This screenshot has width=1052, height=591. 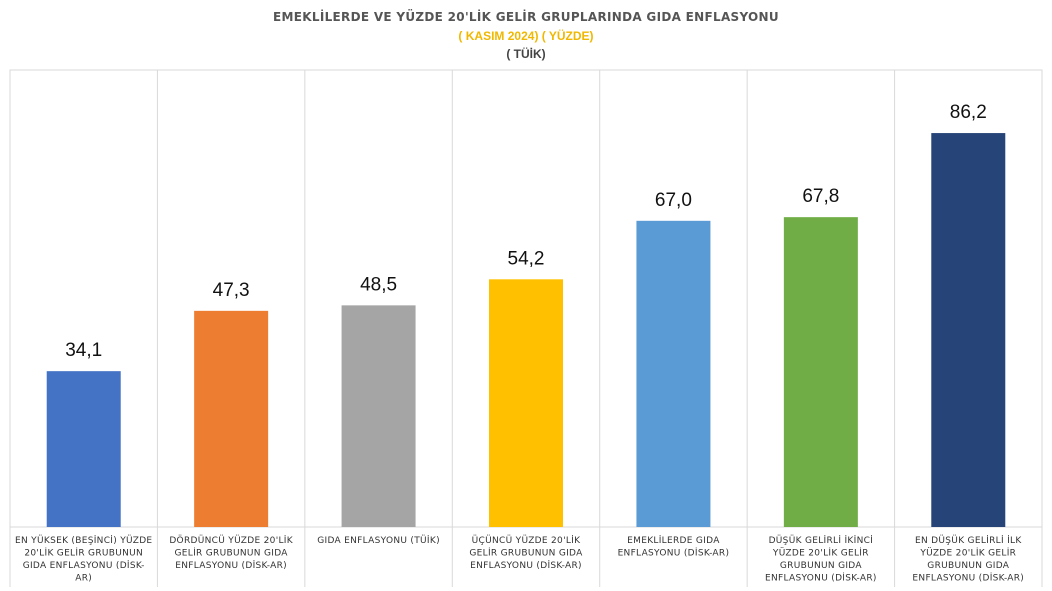 What do you see at coordinates (526, 54) in the screenshot?
I see `chart-source: ( TÜİK)` at bounding box center [526, 54].